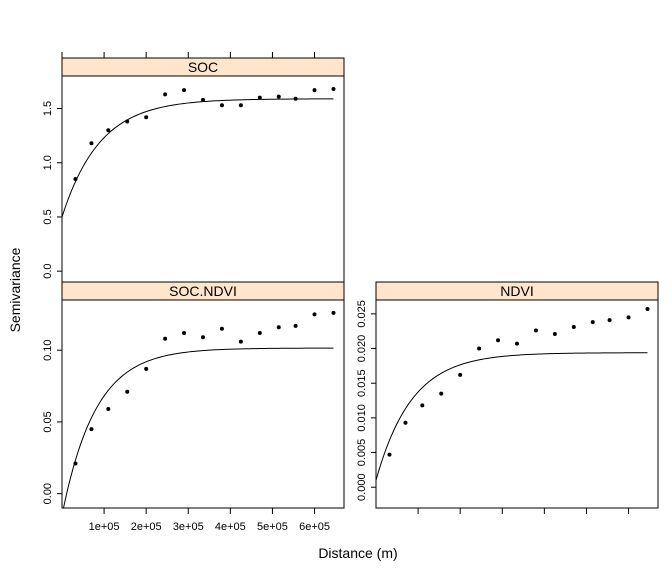 The width and height of the screenshot is (672, 576). Describe the element at coordinates (362, 487) in the screenshot. I see `y-tick-label-ndvi: 0.000` at that location.